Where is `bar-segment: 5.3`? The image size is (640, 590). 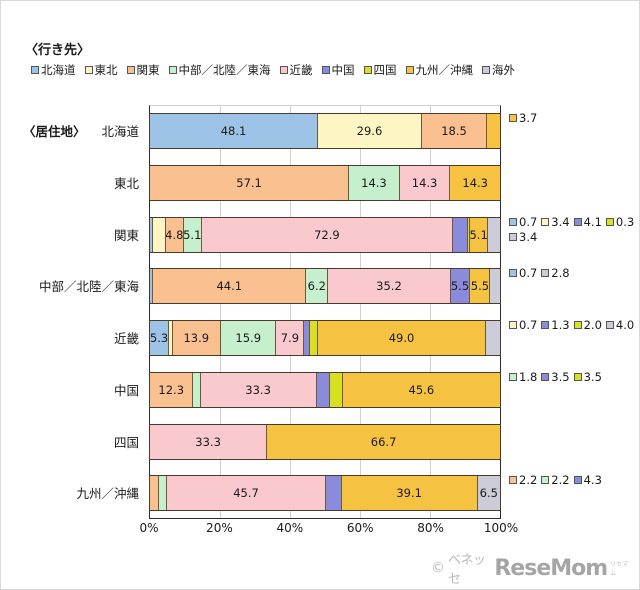
bar-segment: 5.3 is located at coordinates (160, 338).